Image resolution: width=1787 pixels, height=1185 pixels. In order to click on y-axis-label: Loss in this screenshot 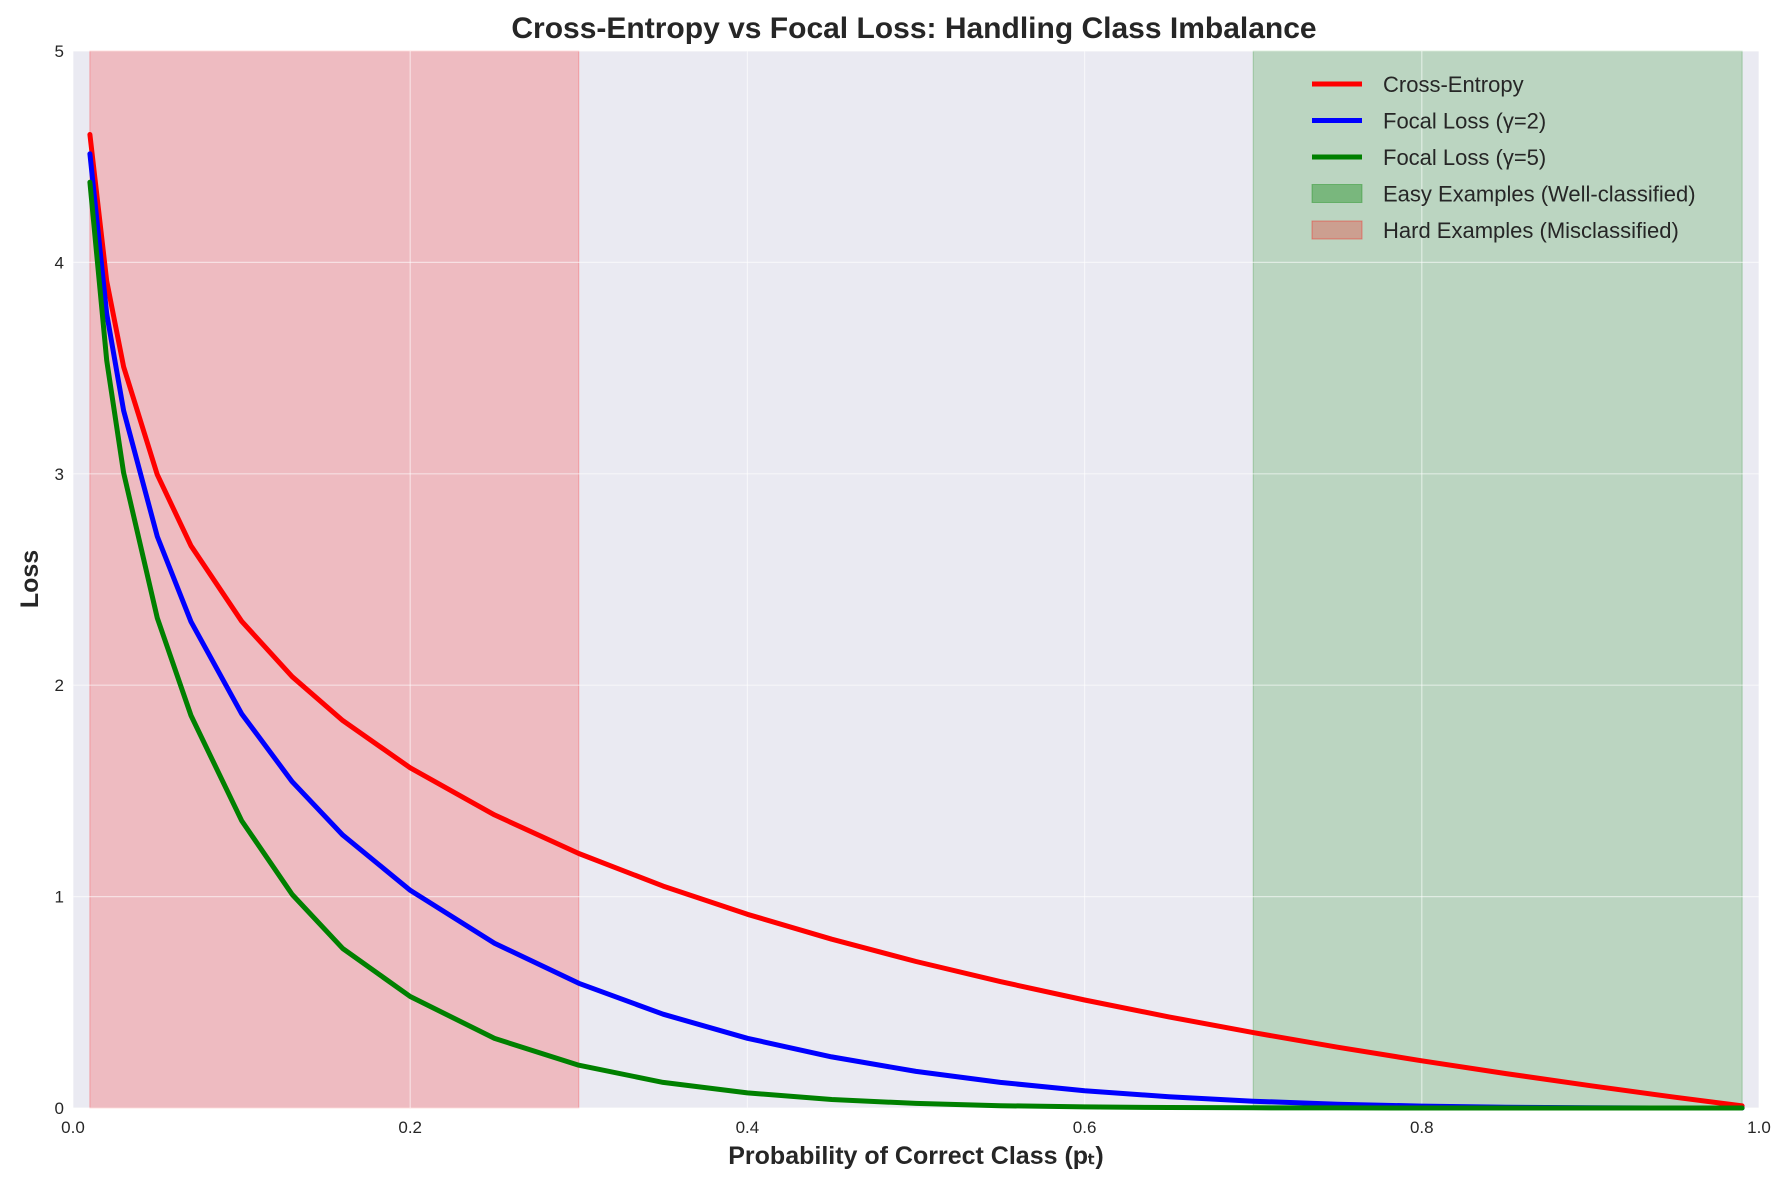, I will do `click(30, 579)`.